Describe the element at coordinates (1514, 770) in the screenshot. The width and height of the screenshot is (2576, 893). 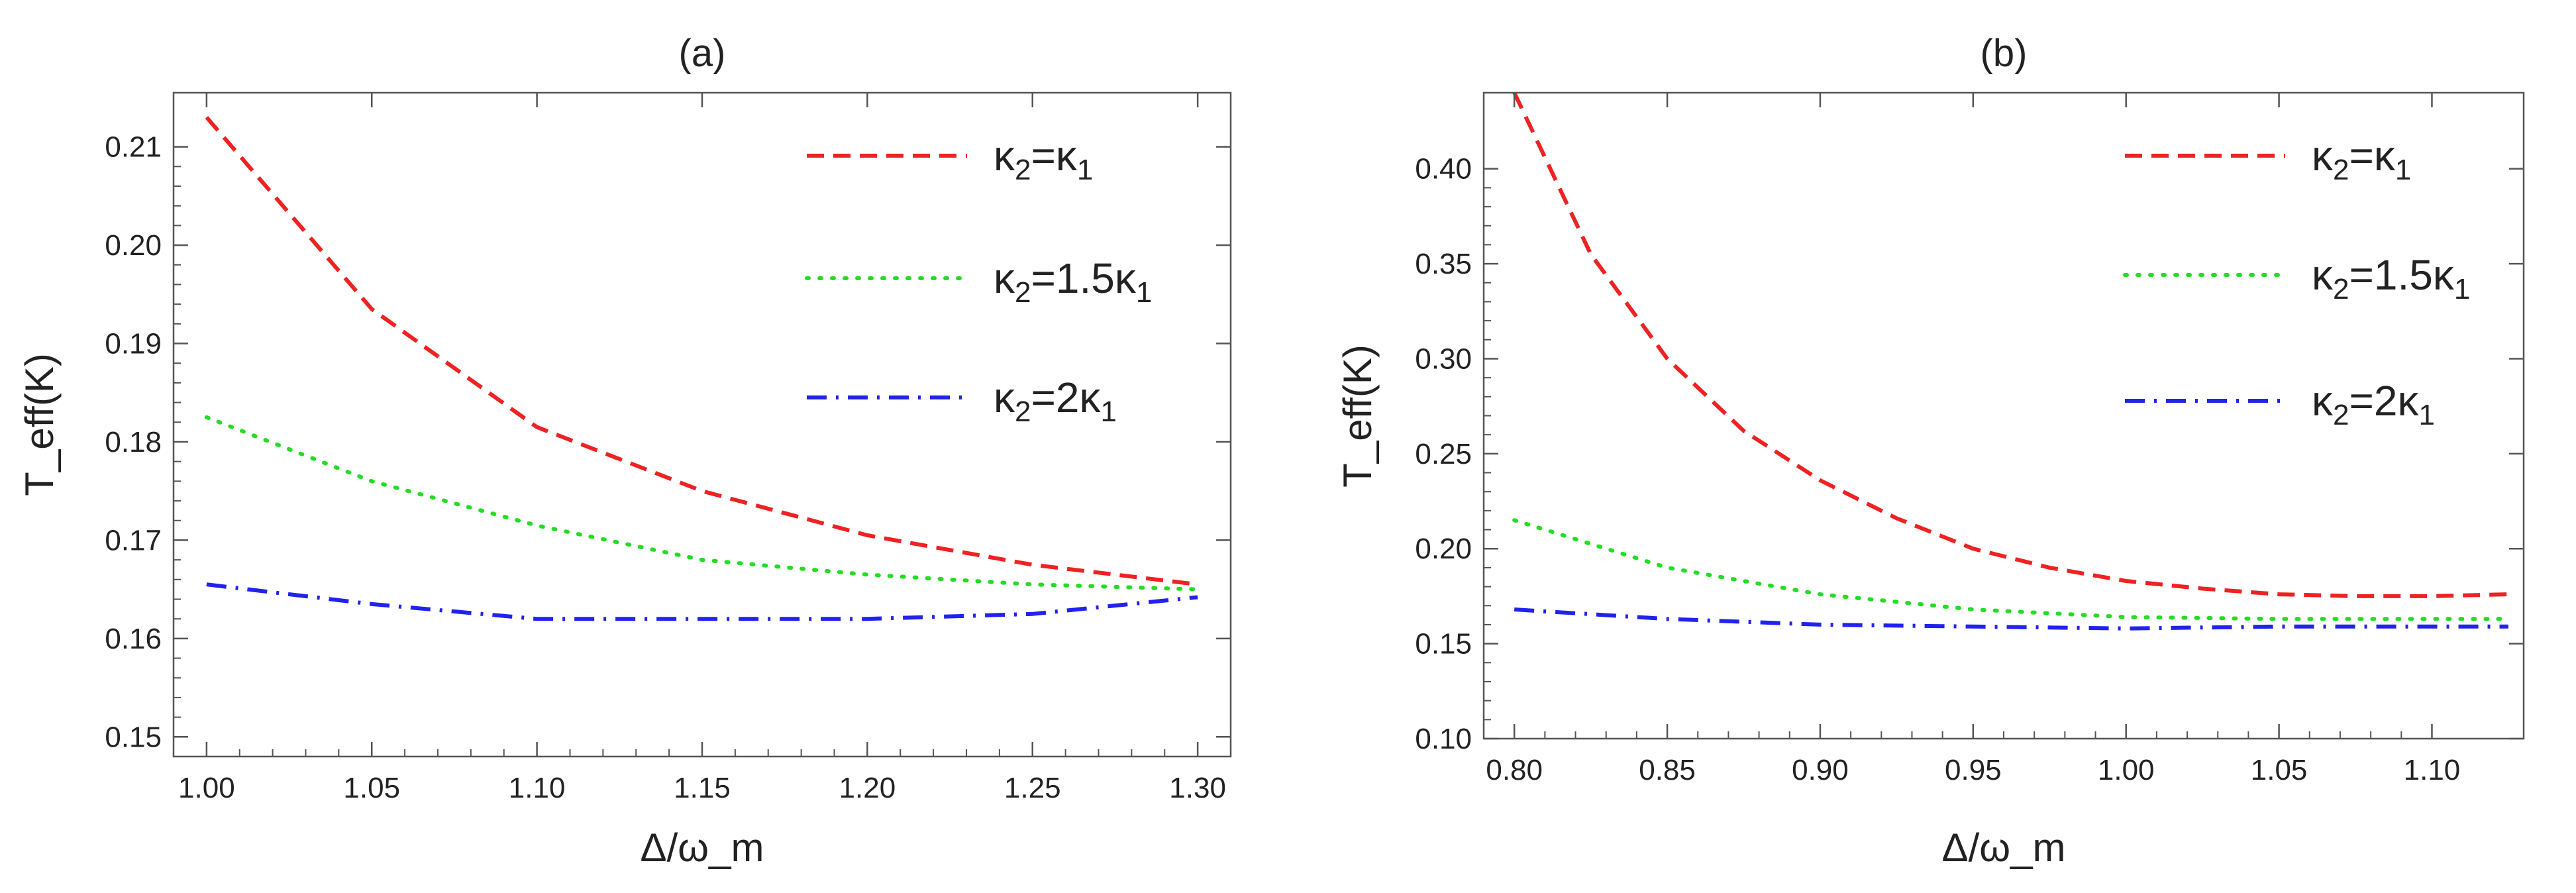
I see `x-tick-label-b: 0.80` at that location.